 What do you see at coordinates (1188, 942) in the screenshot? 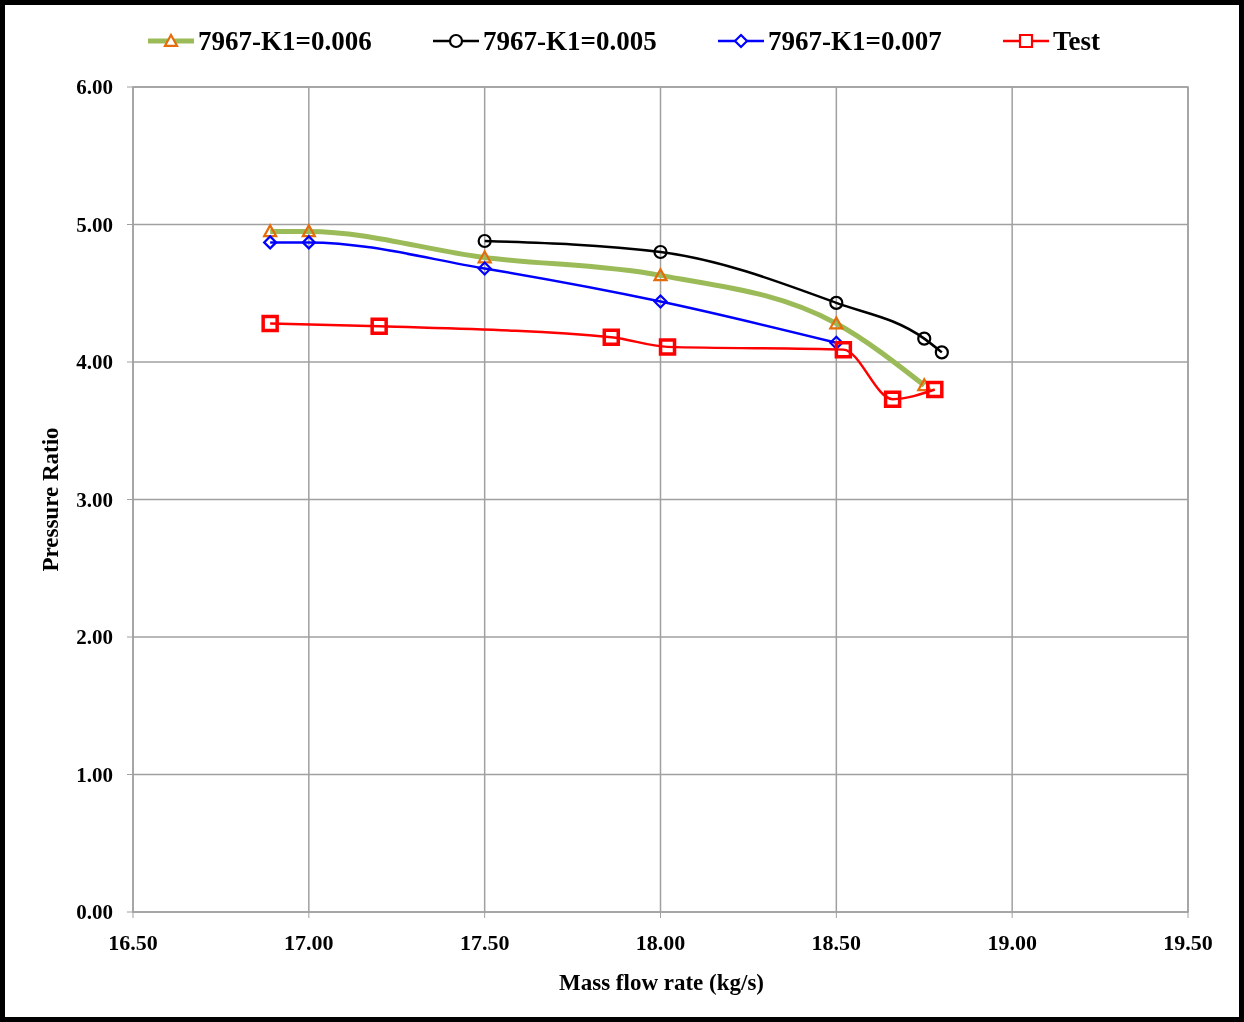
I see `x-tick-label: 19.50` at bounding box center [1188, 942].